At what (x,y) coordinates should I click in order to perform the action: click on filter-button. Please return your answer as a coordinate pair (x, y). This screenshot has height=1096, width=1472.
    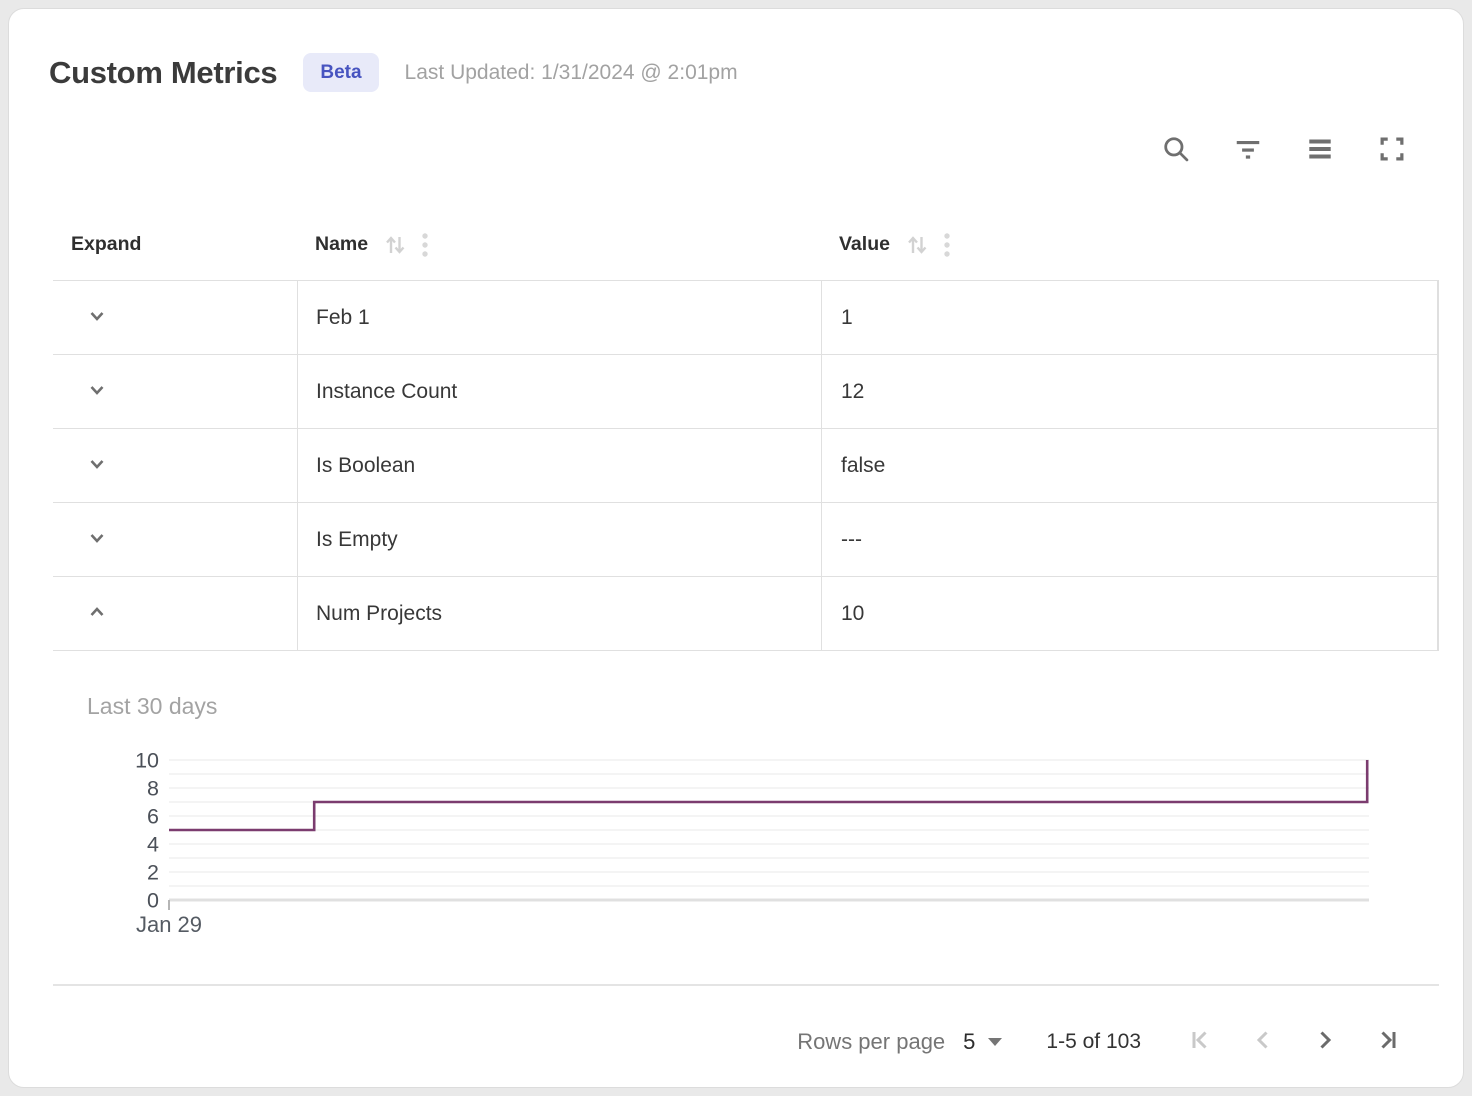
    Looking at the image, I should click on (1248, 150).